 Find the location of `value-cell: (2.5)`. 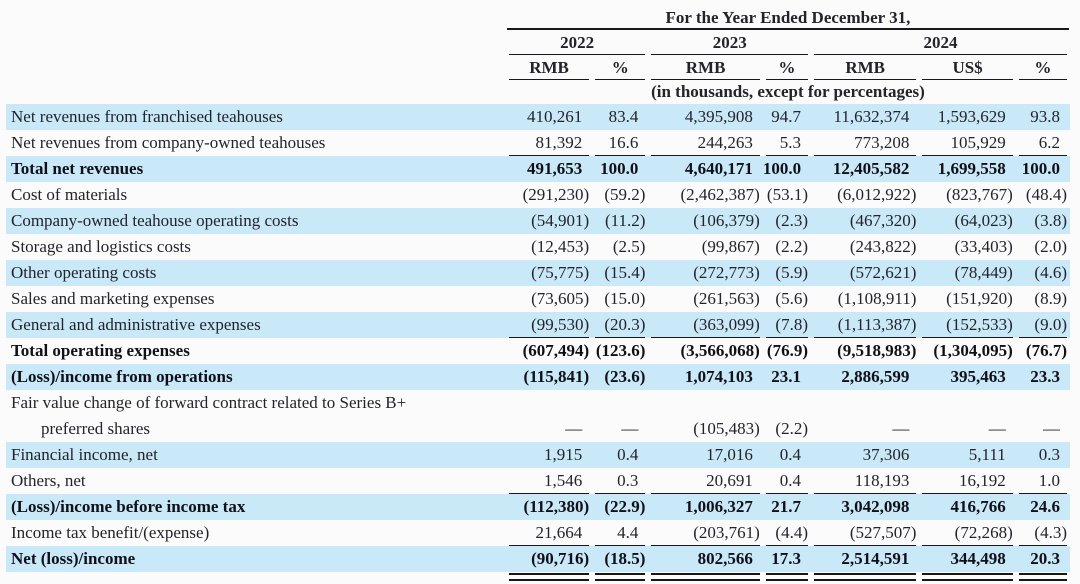

value-cell: (2.5) is located at coordinates (629, 246).